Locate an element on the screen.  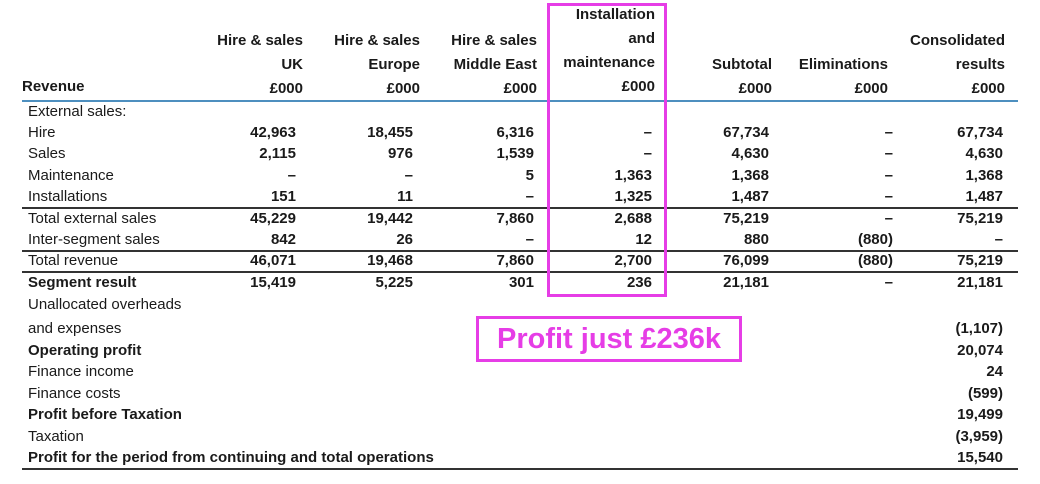
table-row: Taxation (3,959) is located at coordinates (523, 439).